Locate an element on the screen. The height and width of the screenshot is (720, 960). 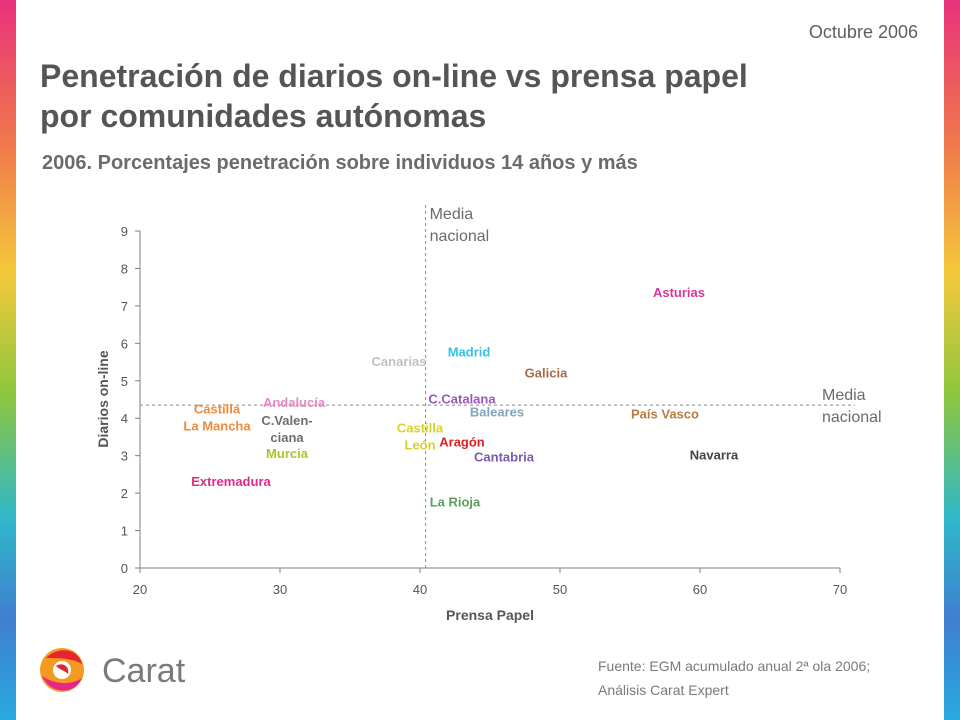
data-point-label: Navarra is located at coordinates (714, 455).